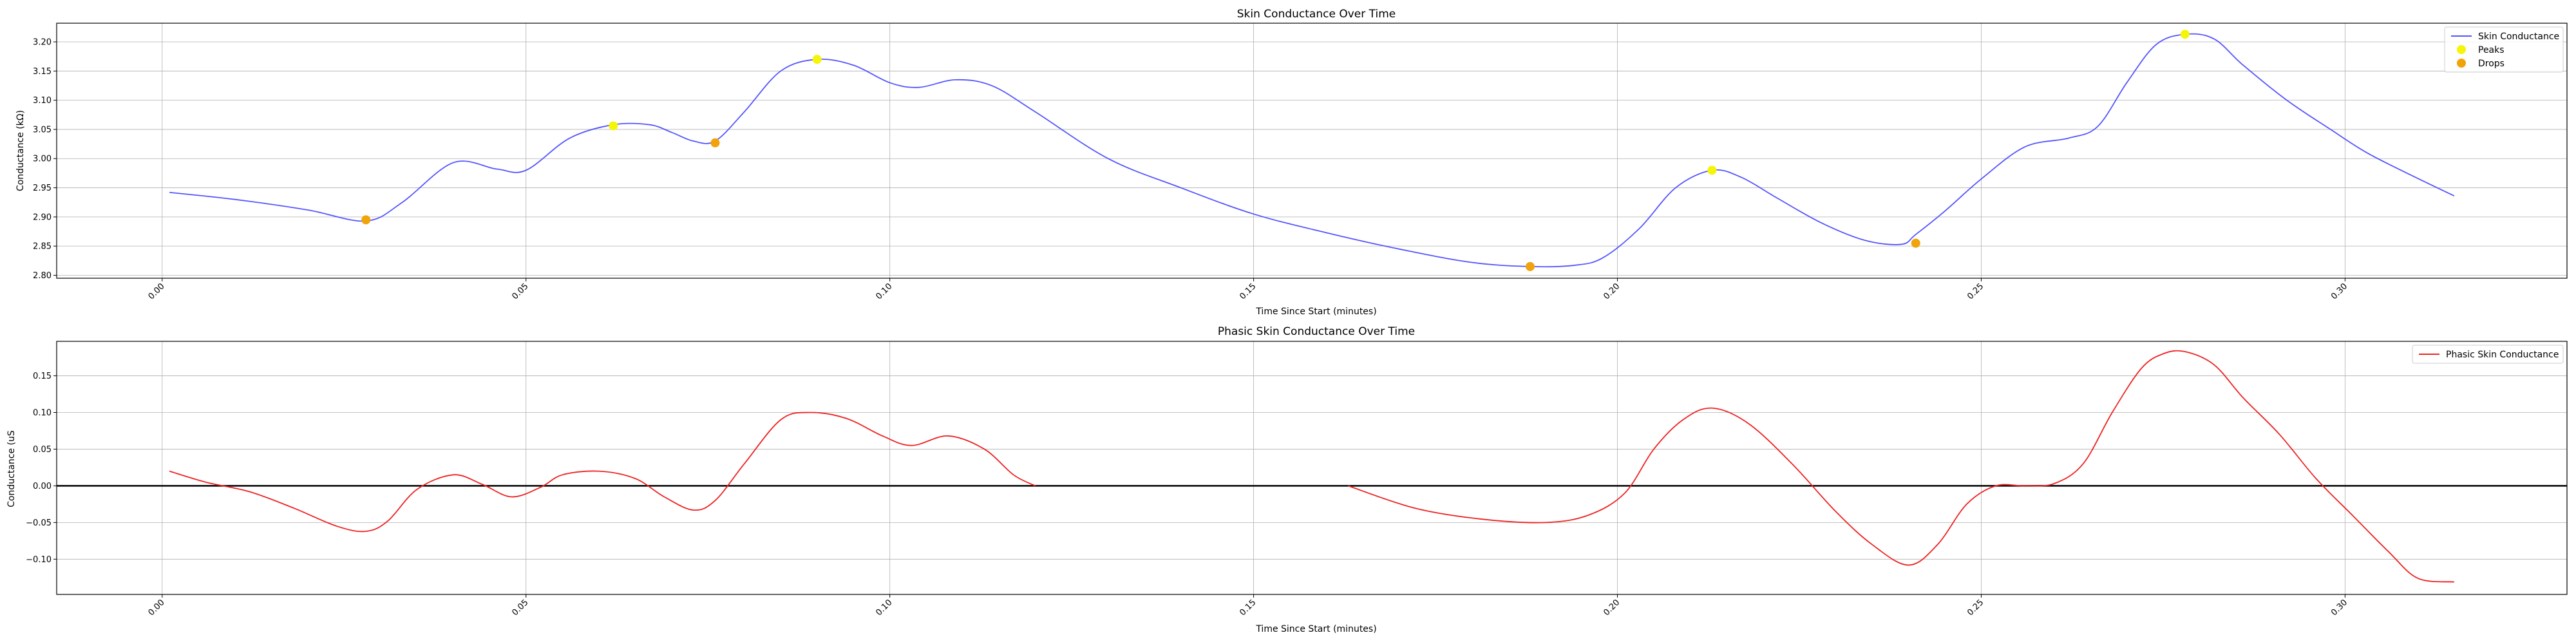 This screenshot has height=644, width=2576. What do you see at coordinates (2518, 37) in the screenshot?
I see `legend-label-skin-conductance: Skin Conductance` at bounding box center [2518, 37].